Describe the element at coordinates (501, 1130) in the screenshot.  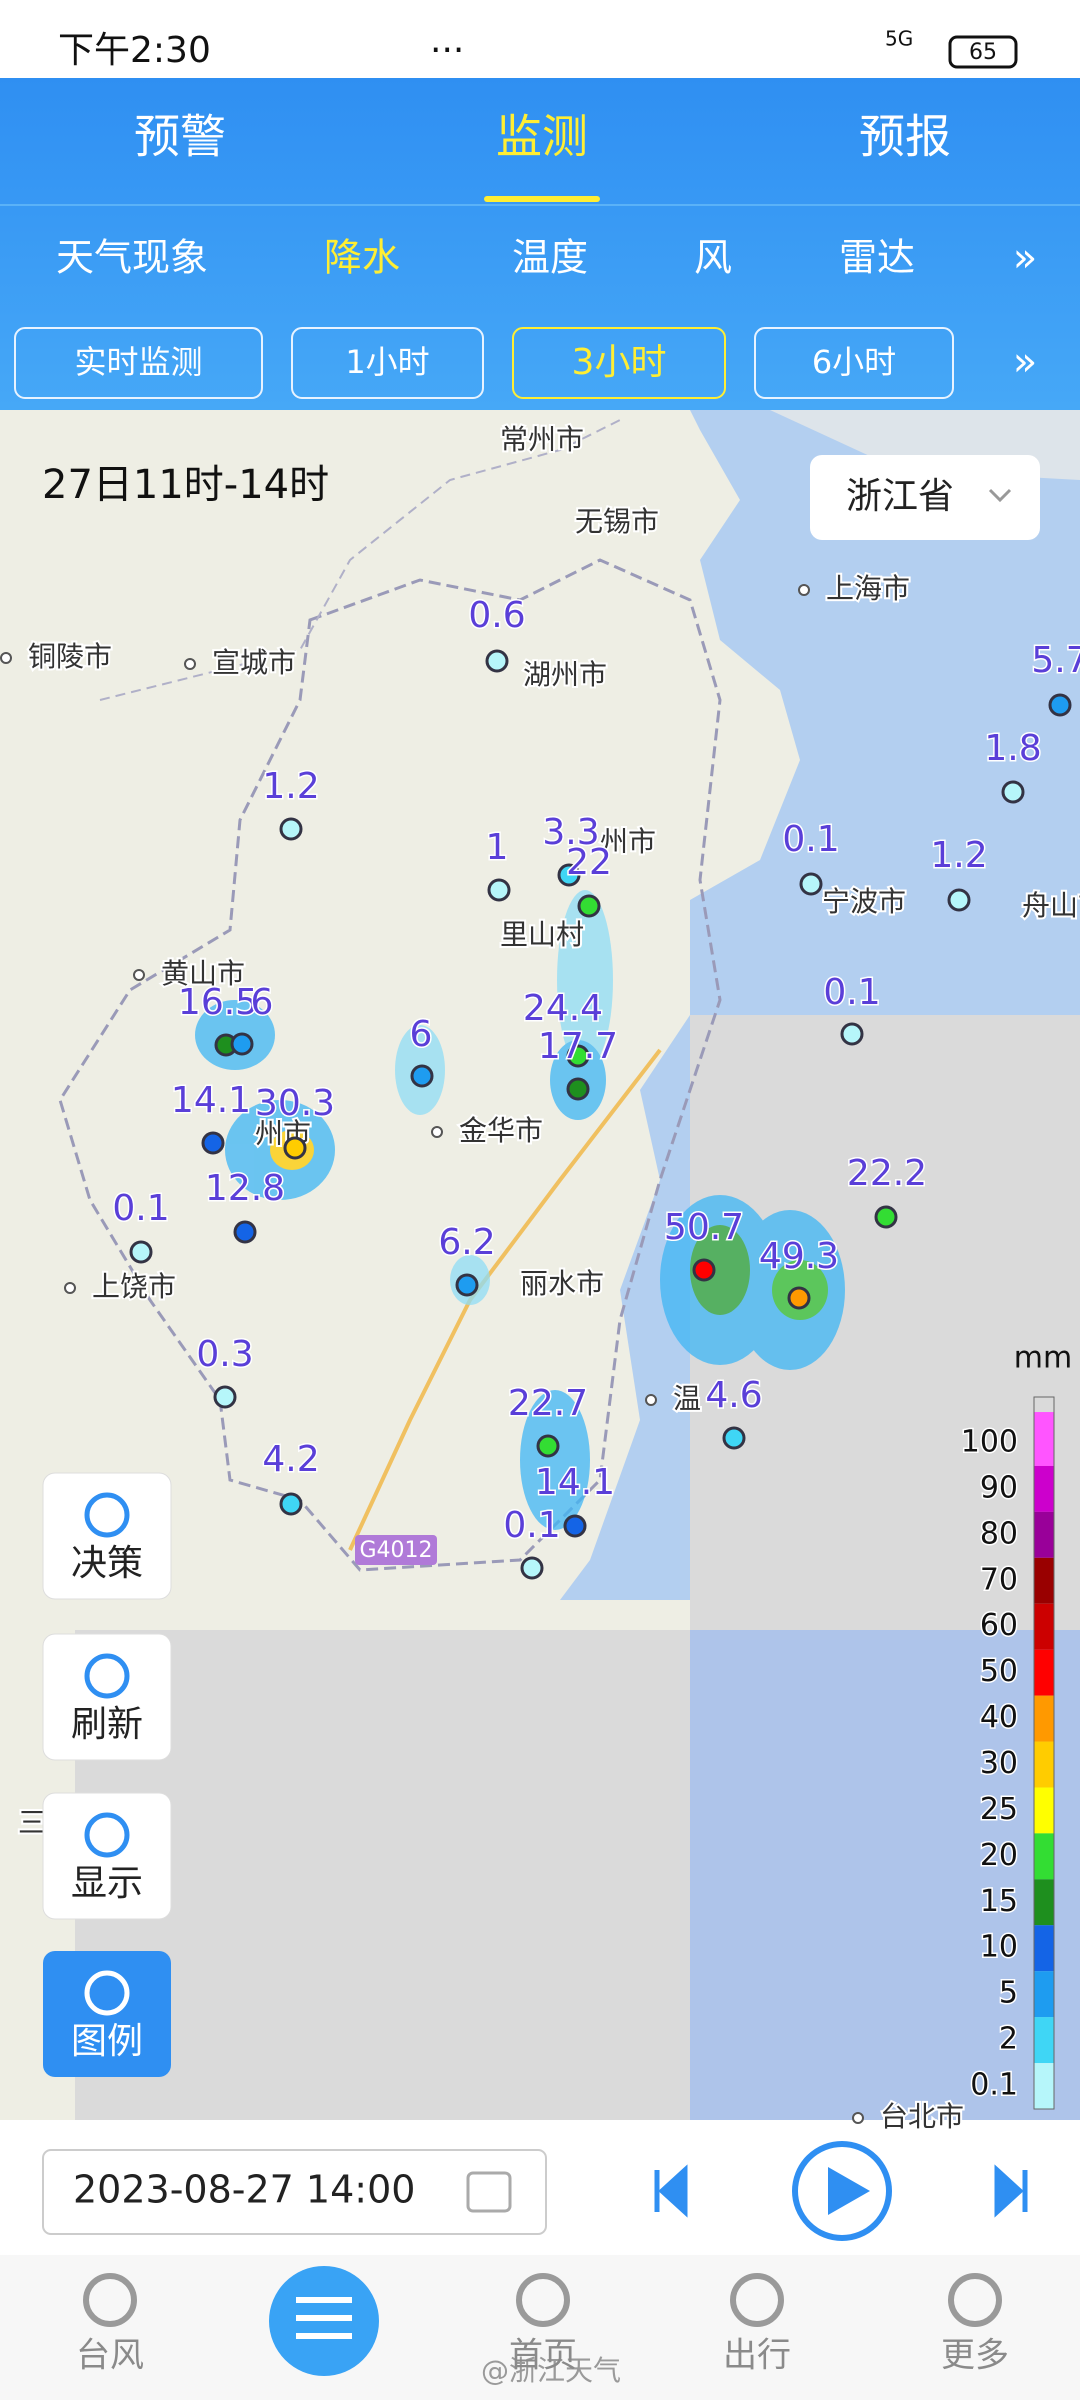
I see `city-label: 金华市` at that location.